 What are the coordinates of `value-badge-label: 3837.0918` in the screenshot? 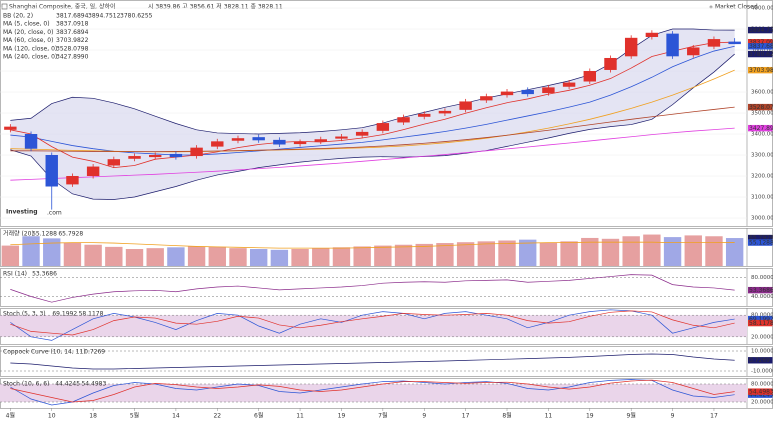 It's located at (761, 42).